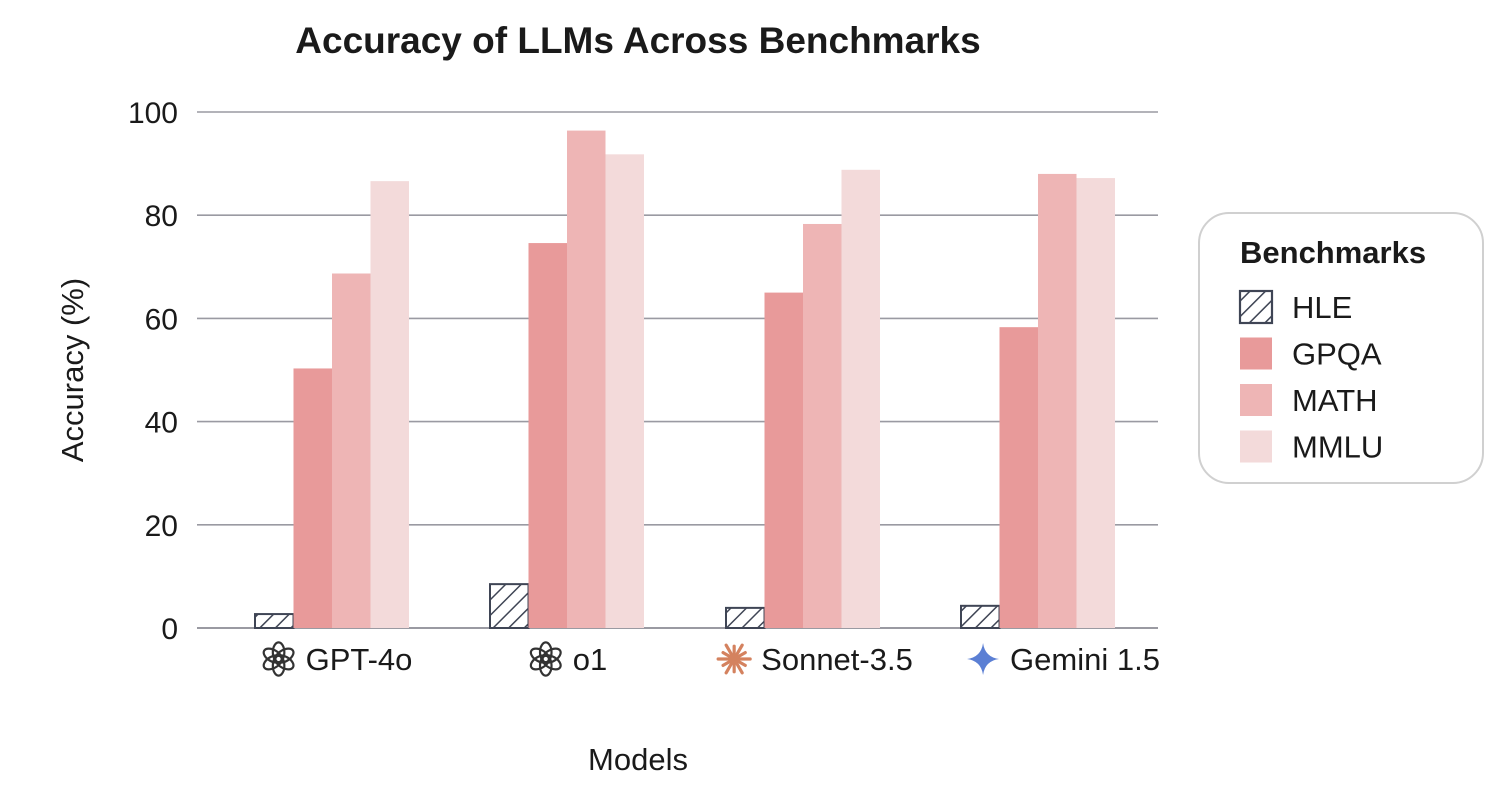 This screenshot has height=793, width=1512. What do you see at coordinates (72, 370) in the screenshot?
I see `y-axis-label: Accuracy (%)` at bounding box center [72, 370].